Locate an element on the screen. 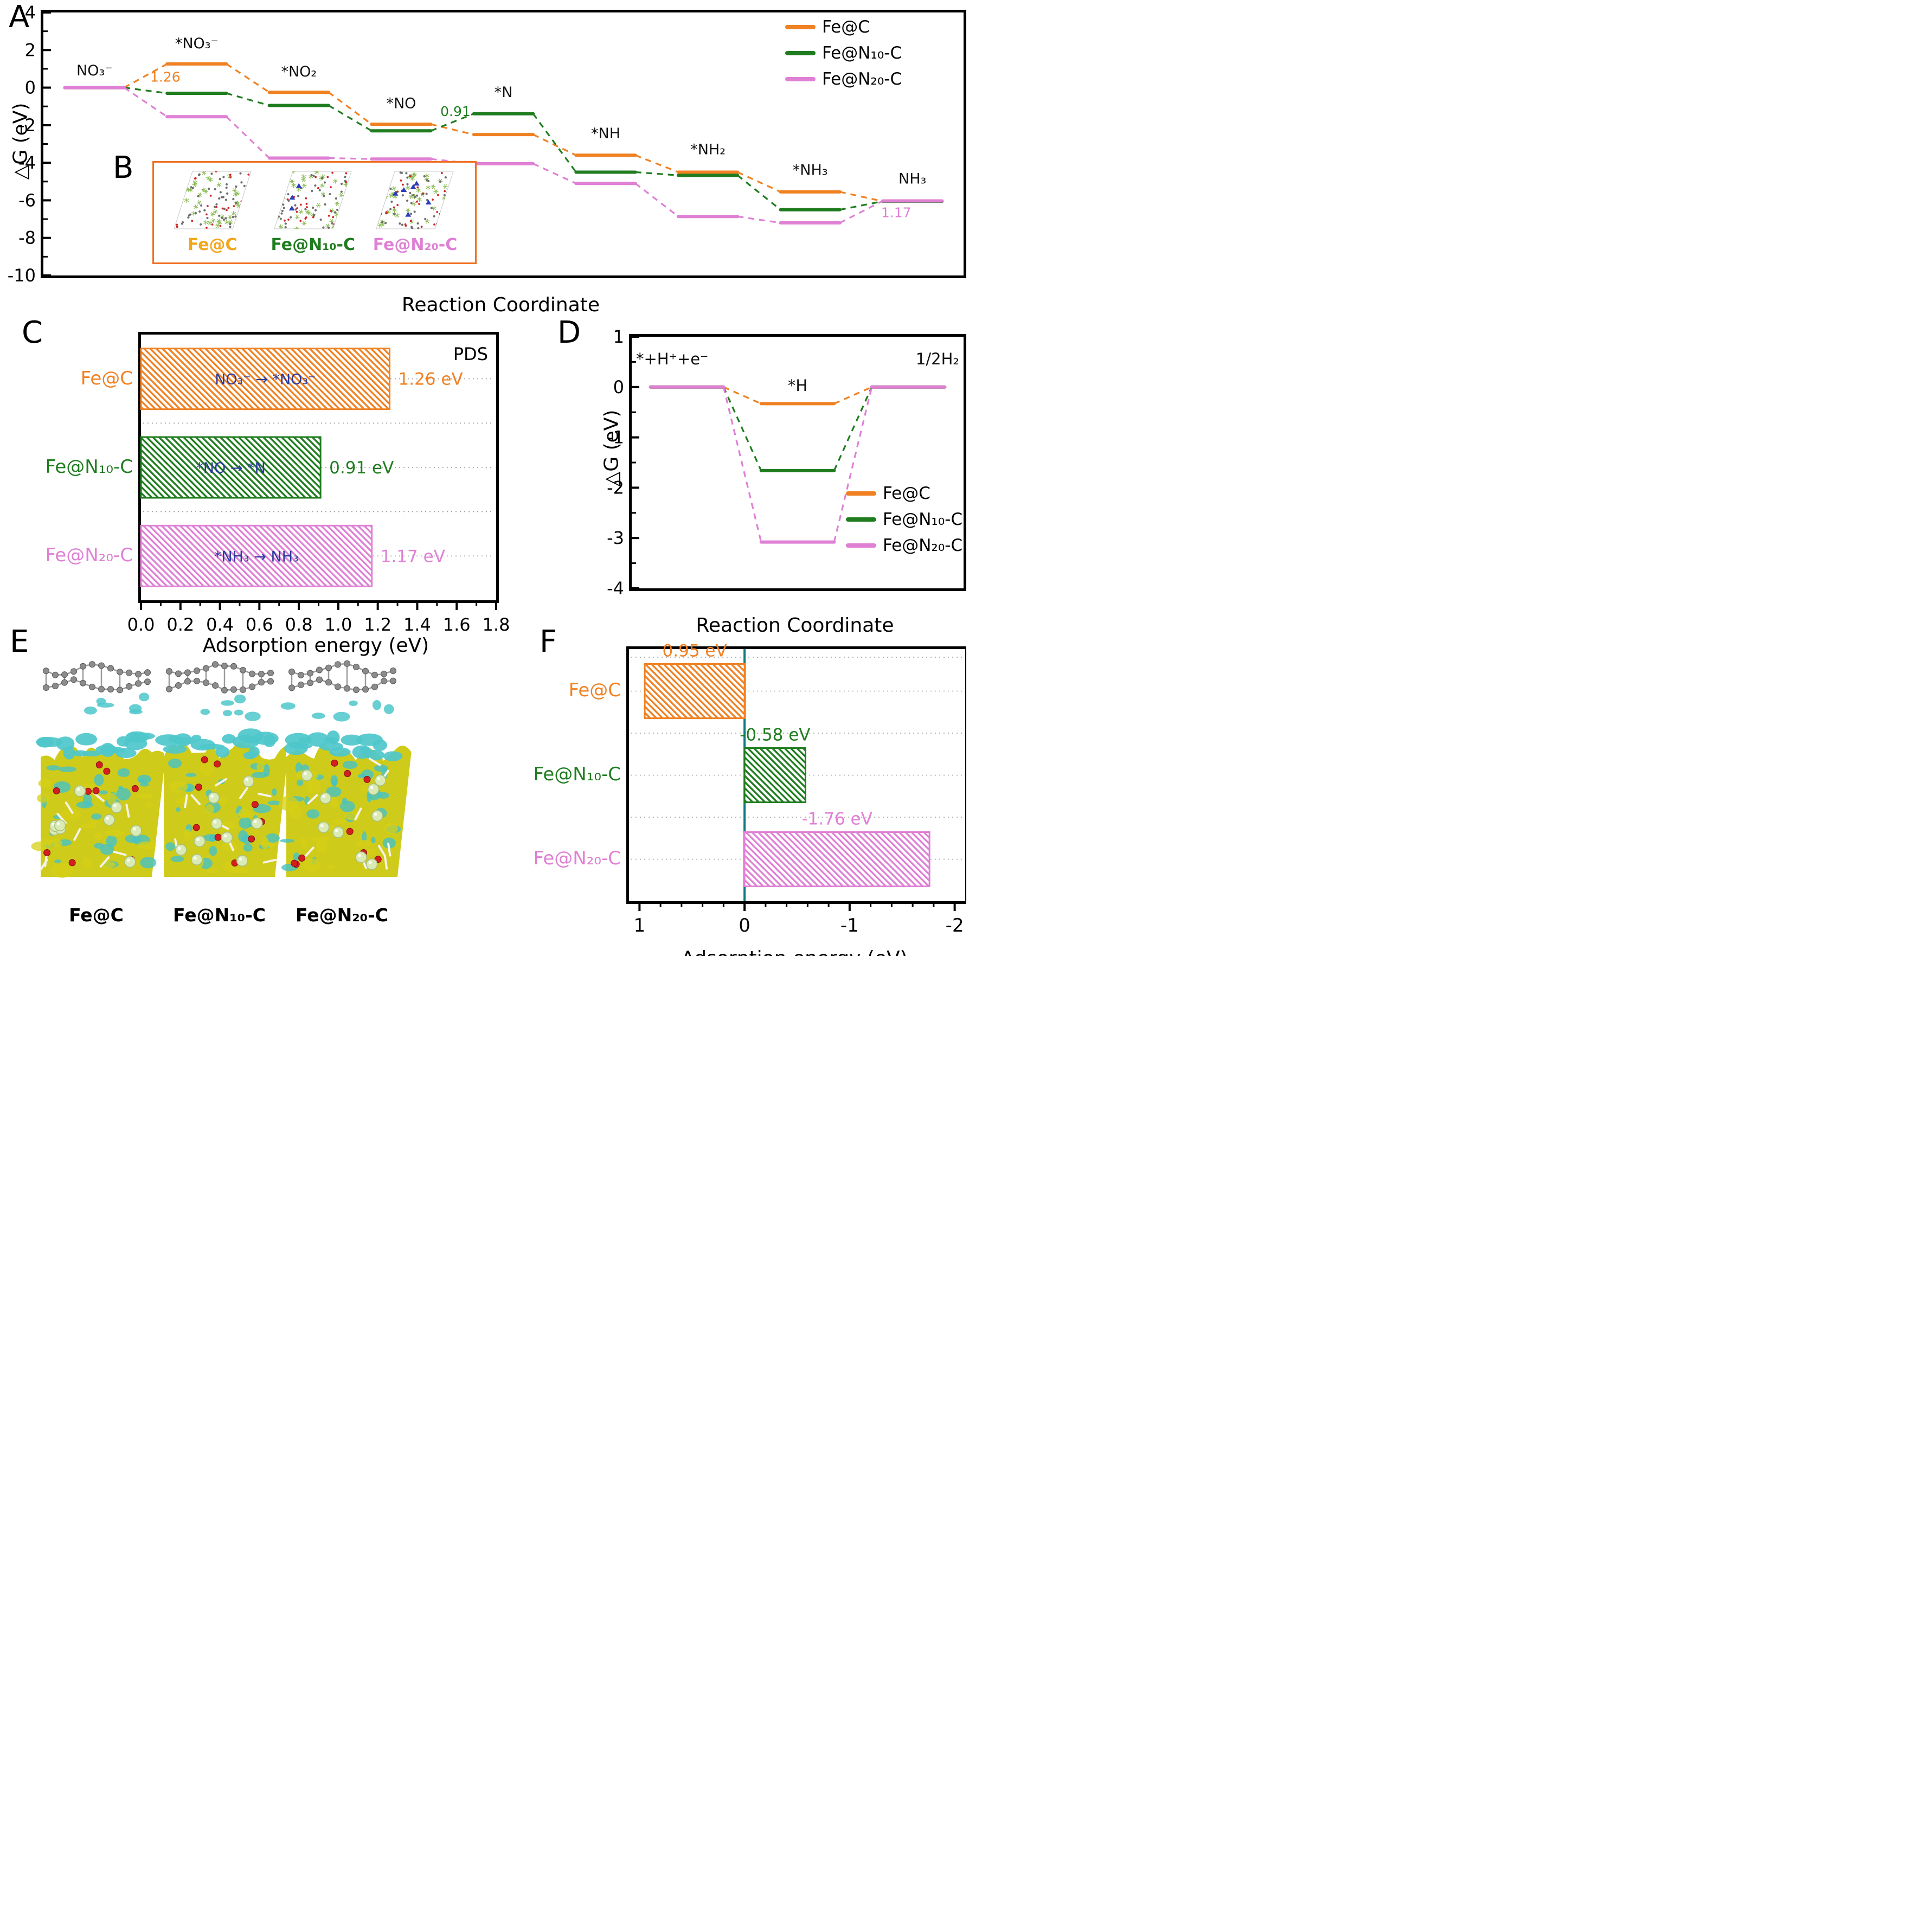  svg-text: 1.8 is located at coordinates (496, 624).